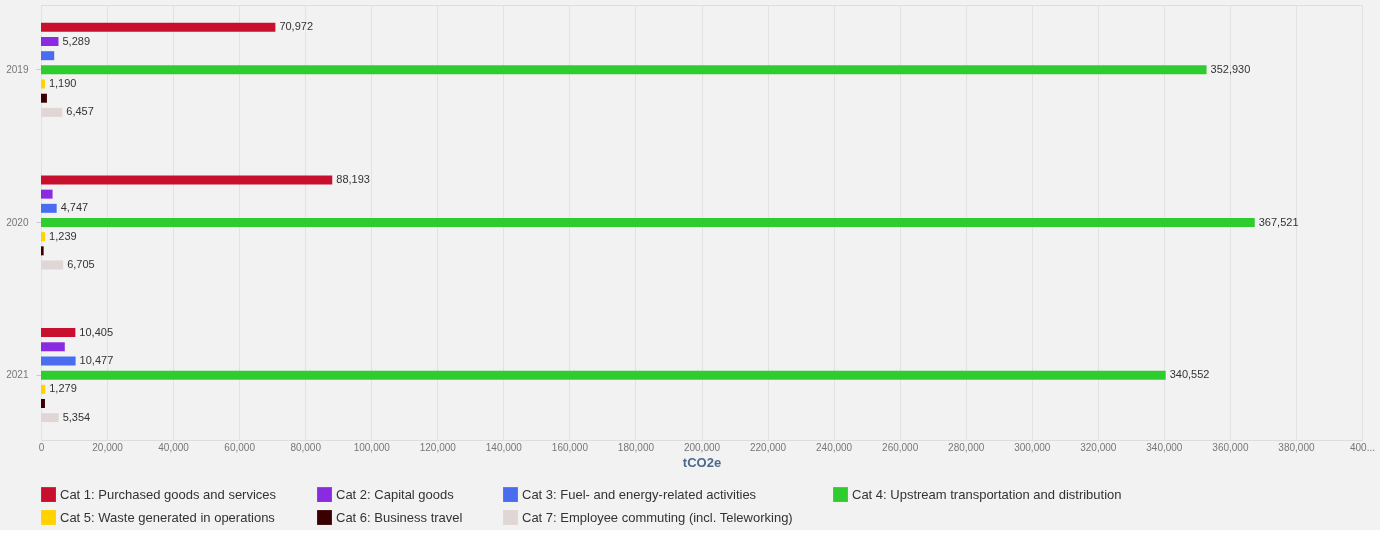 The height and width of the screenshot is (545, 1399). Describe the element at coordinates (639, 494) in the screenshot. I see `legend-label: Cat 3: Fuel- and energy-related activities` at that location.